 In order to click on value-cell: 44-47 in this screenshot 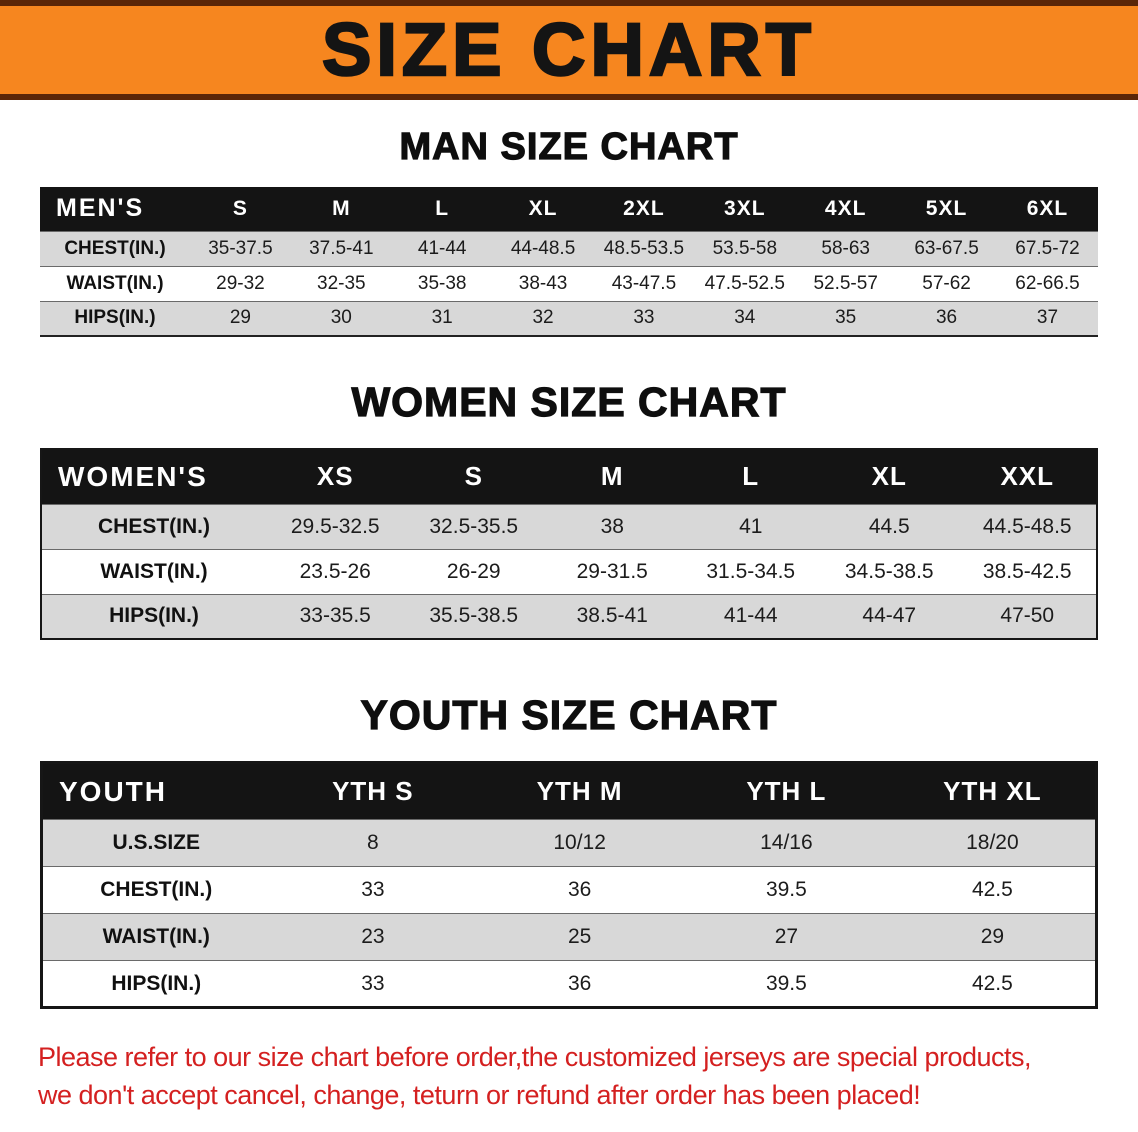, I will do `click(889, 616)`.